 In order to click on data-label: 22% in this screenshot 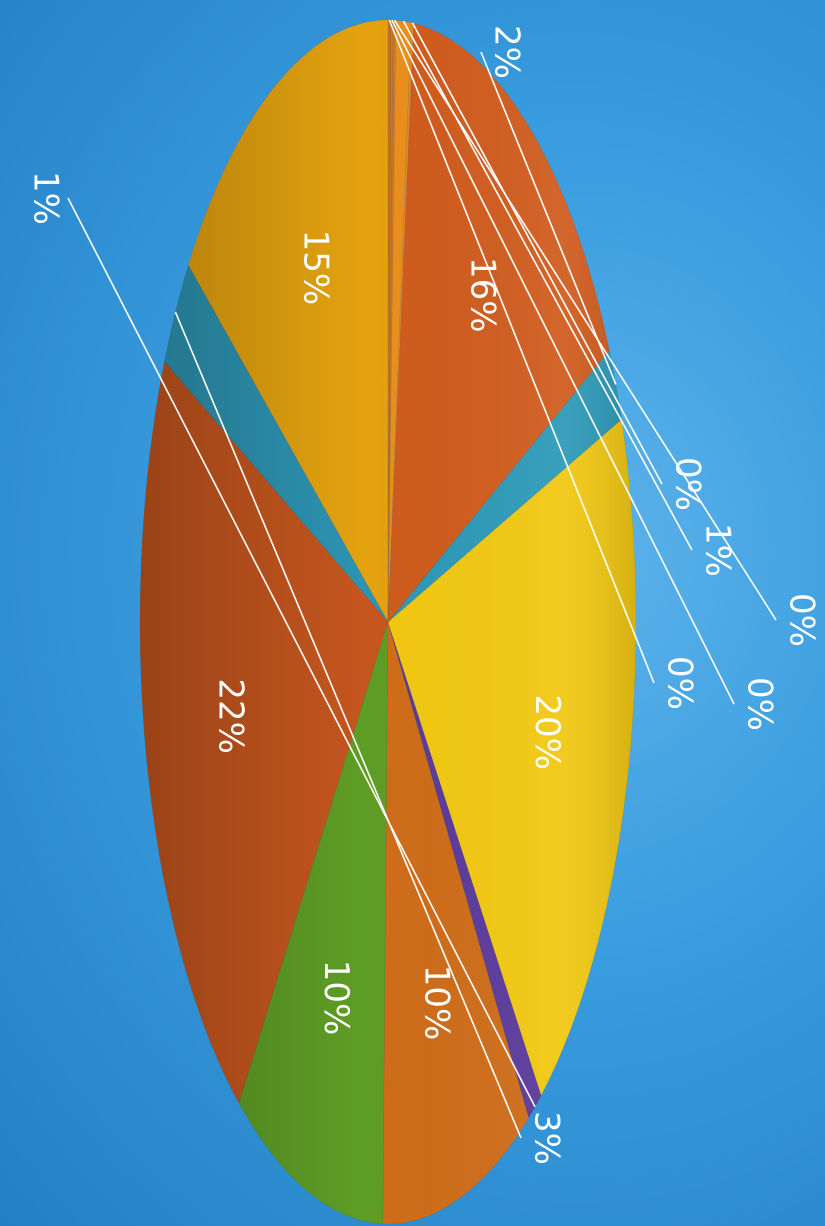, I will do `click(230, 716)`.